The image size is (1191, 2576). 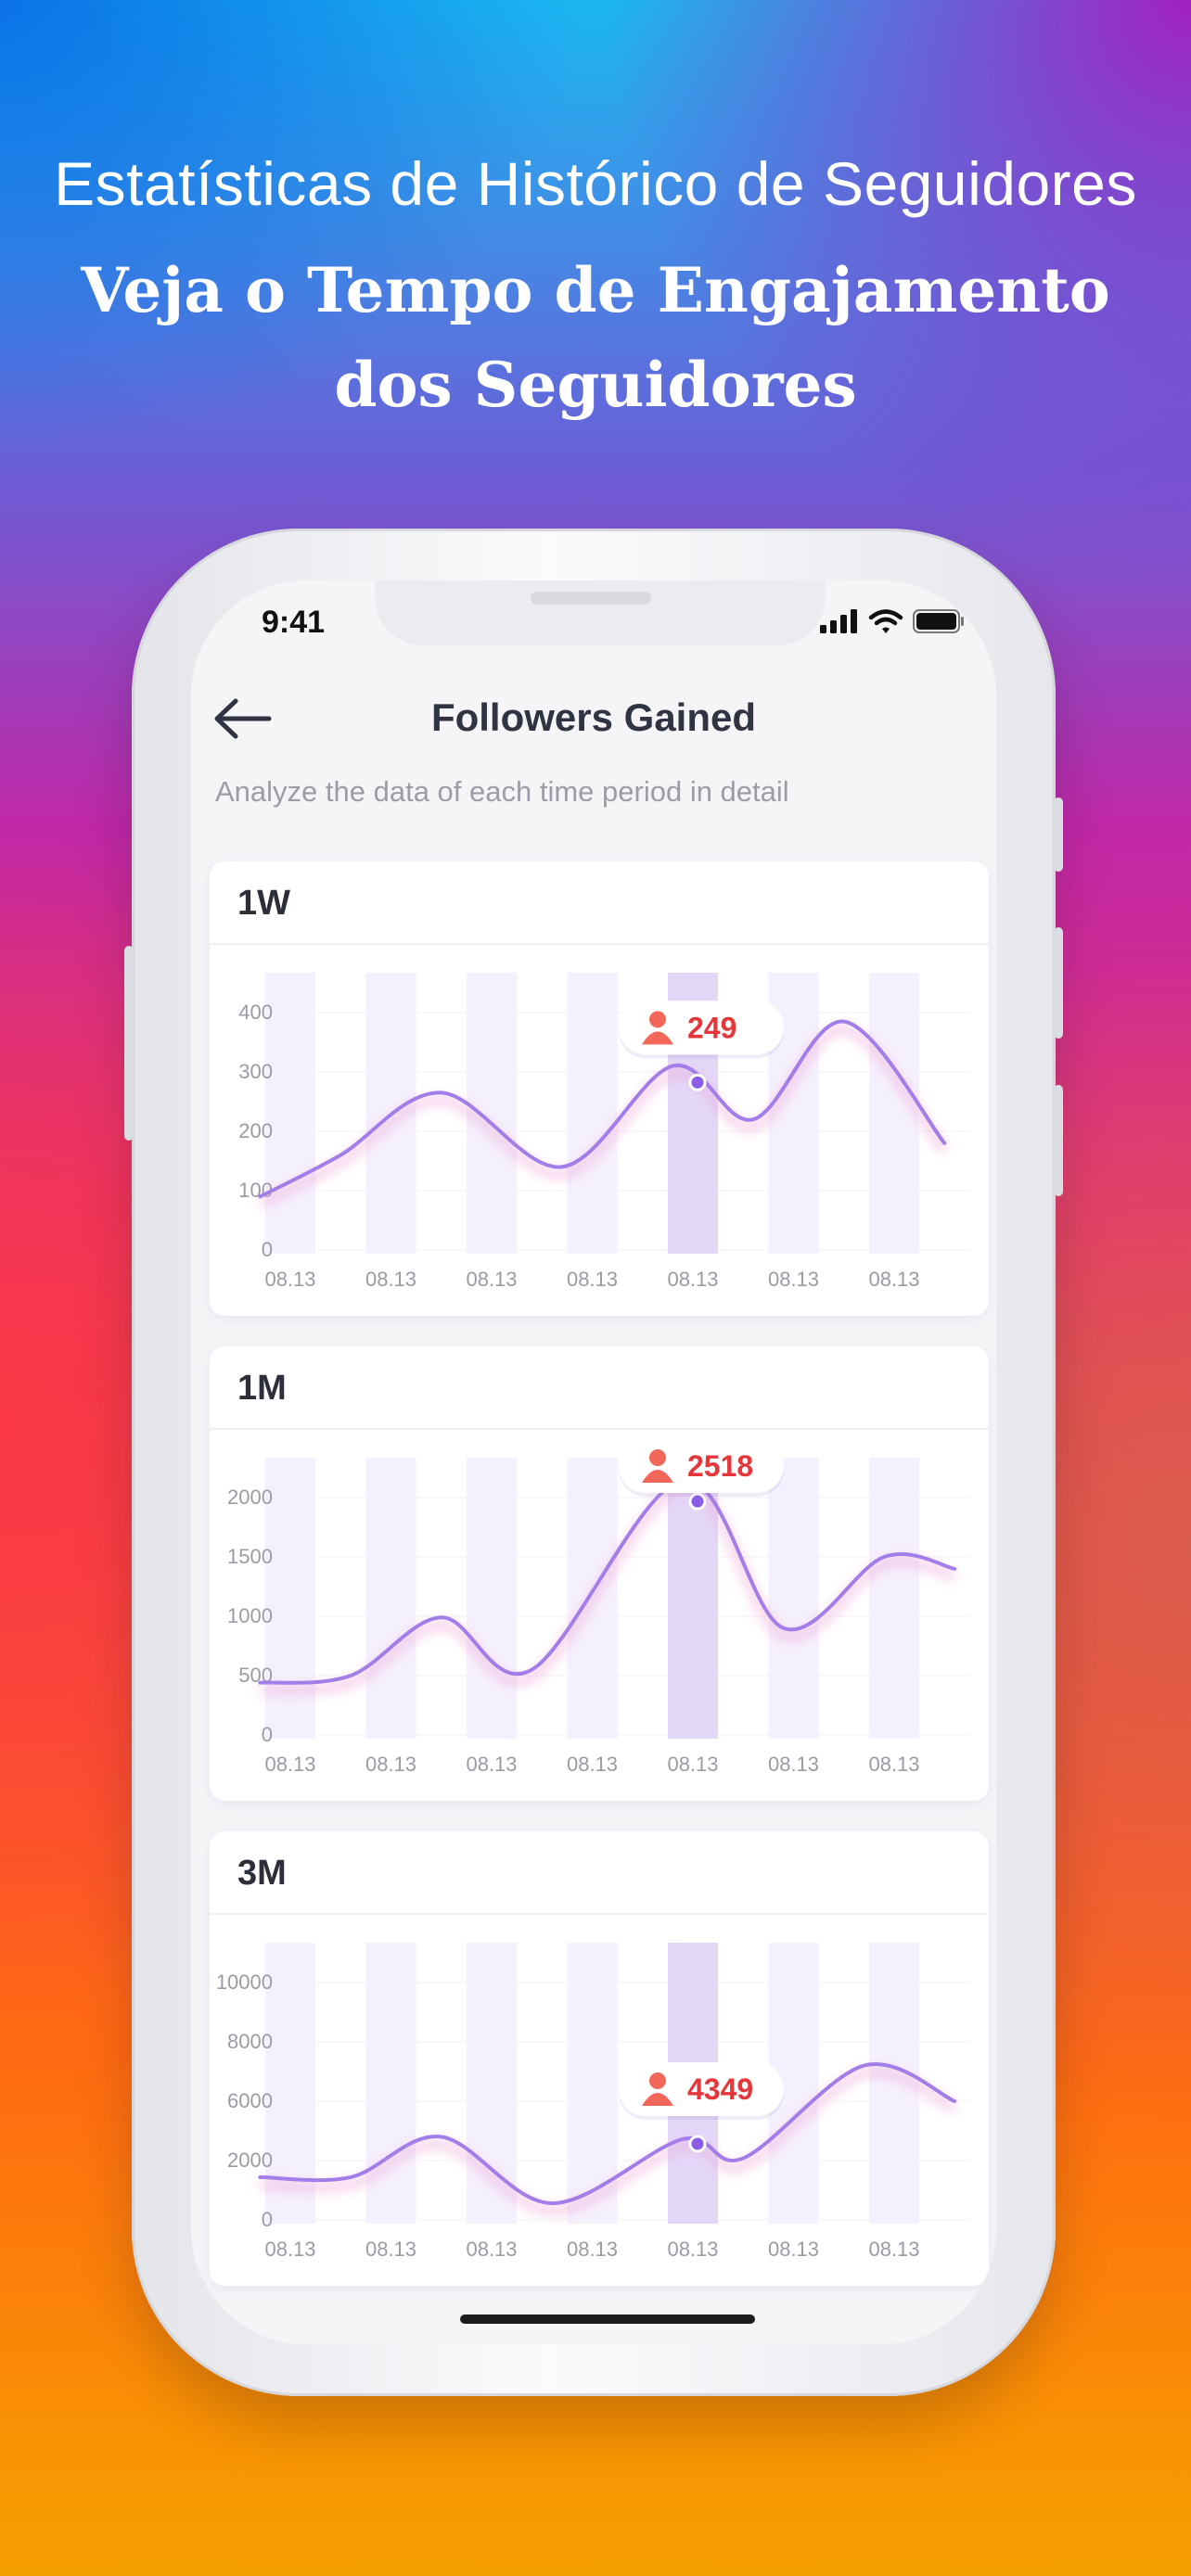 I want to click on chart-title: 3M, so click(x=262, y=1873).